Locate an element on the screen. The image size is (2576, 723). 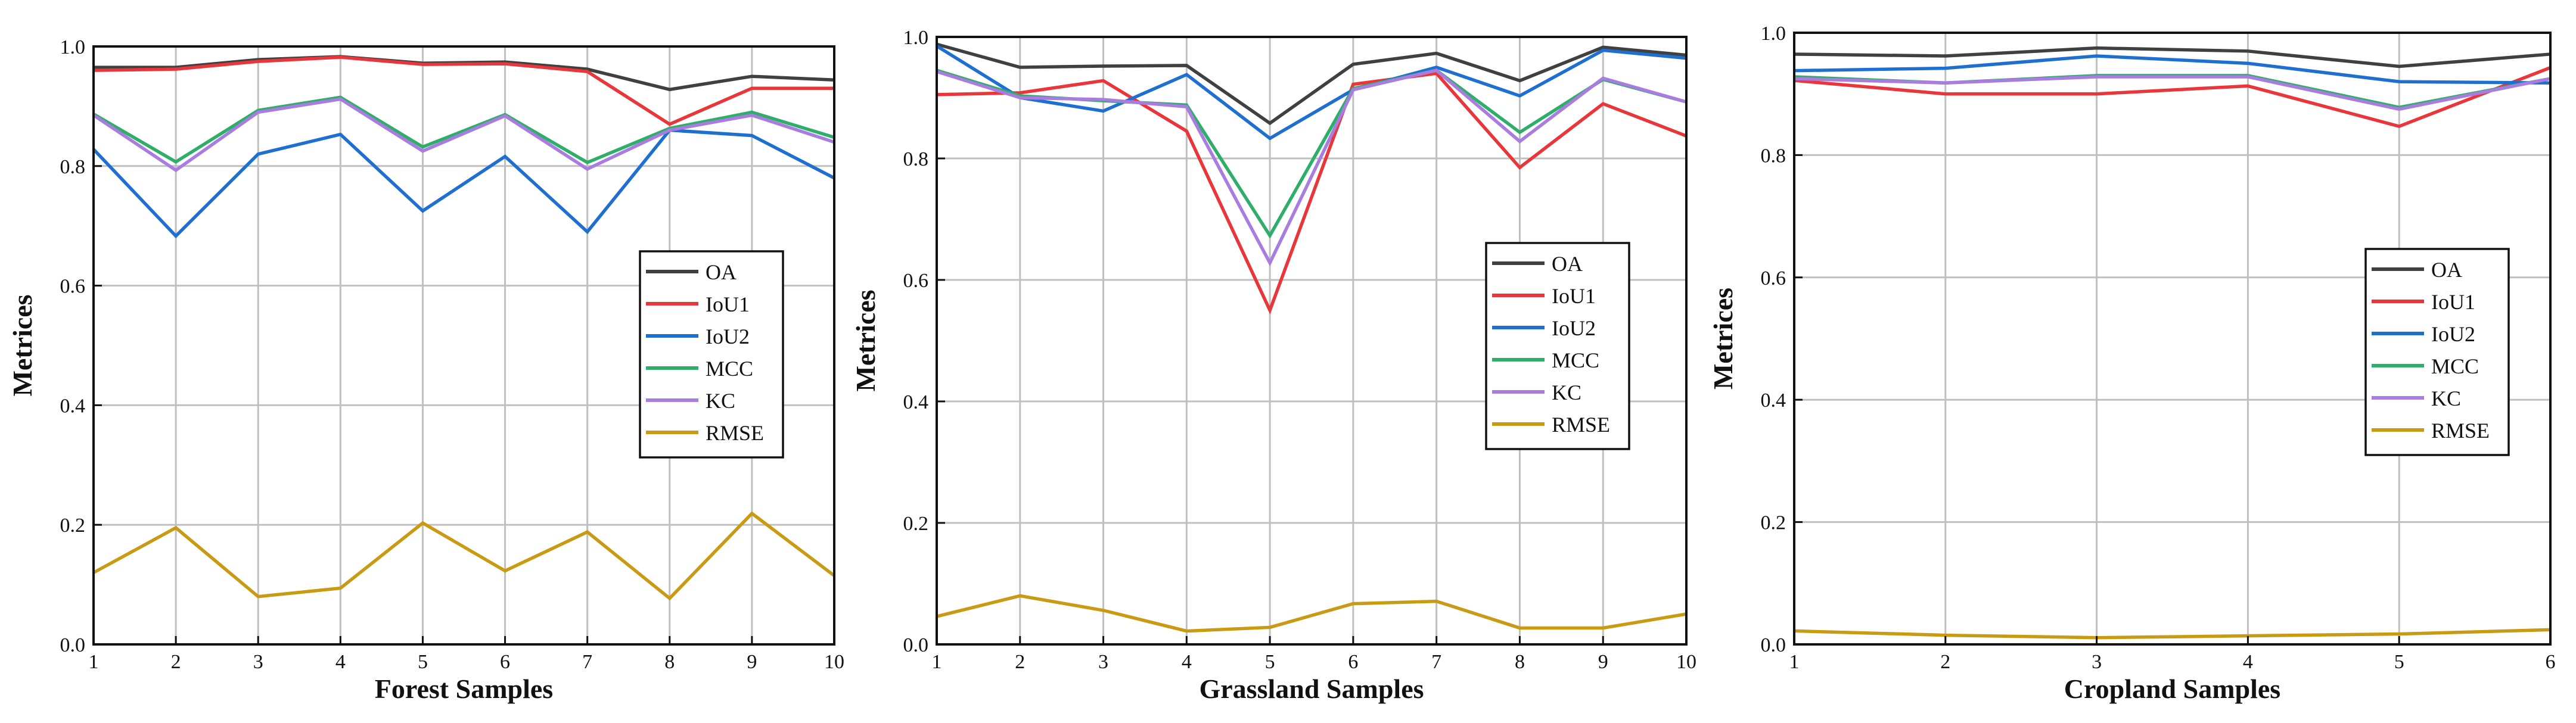
x-axis-title: Forest Samples is located at coordinates (464, 689).